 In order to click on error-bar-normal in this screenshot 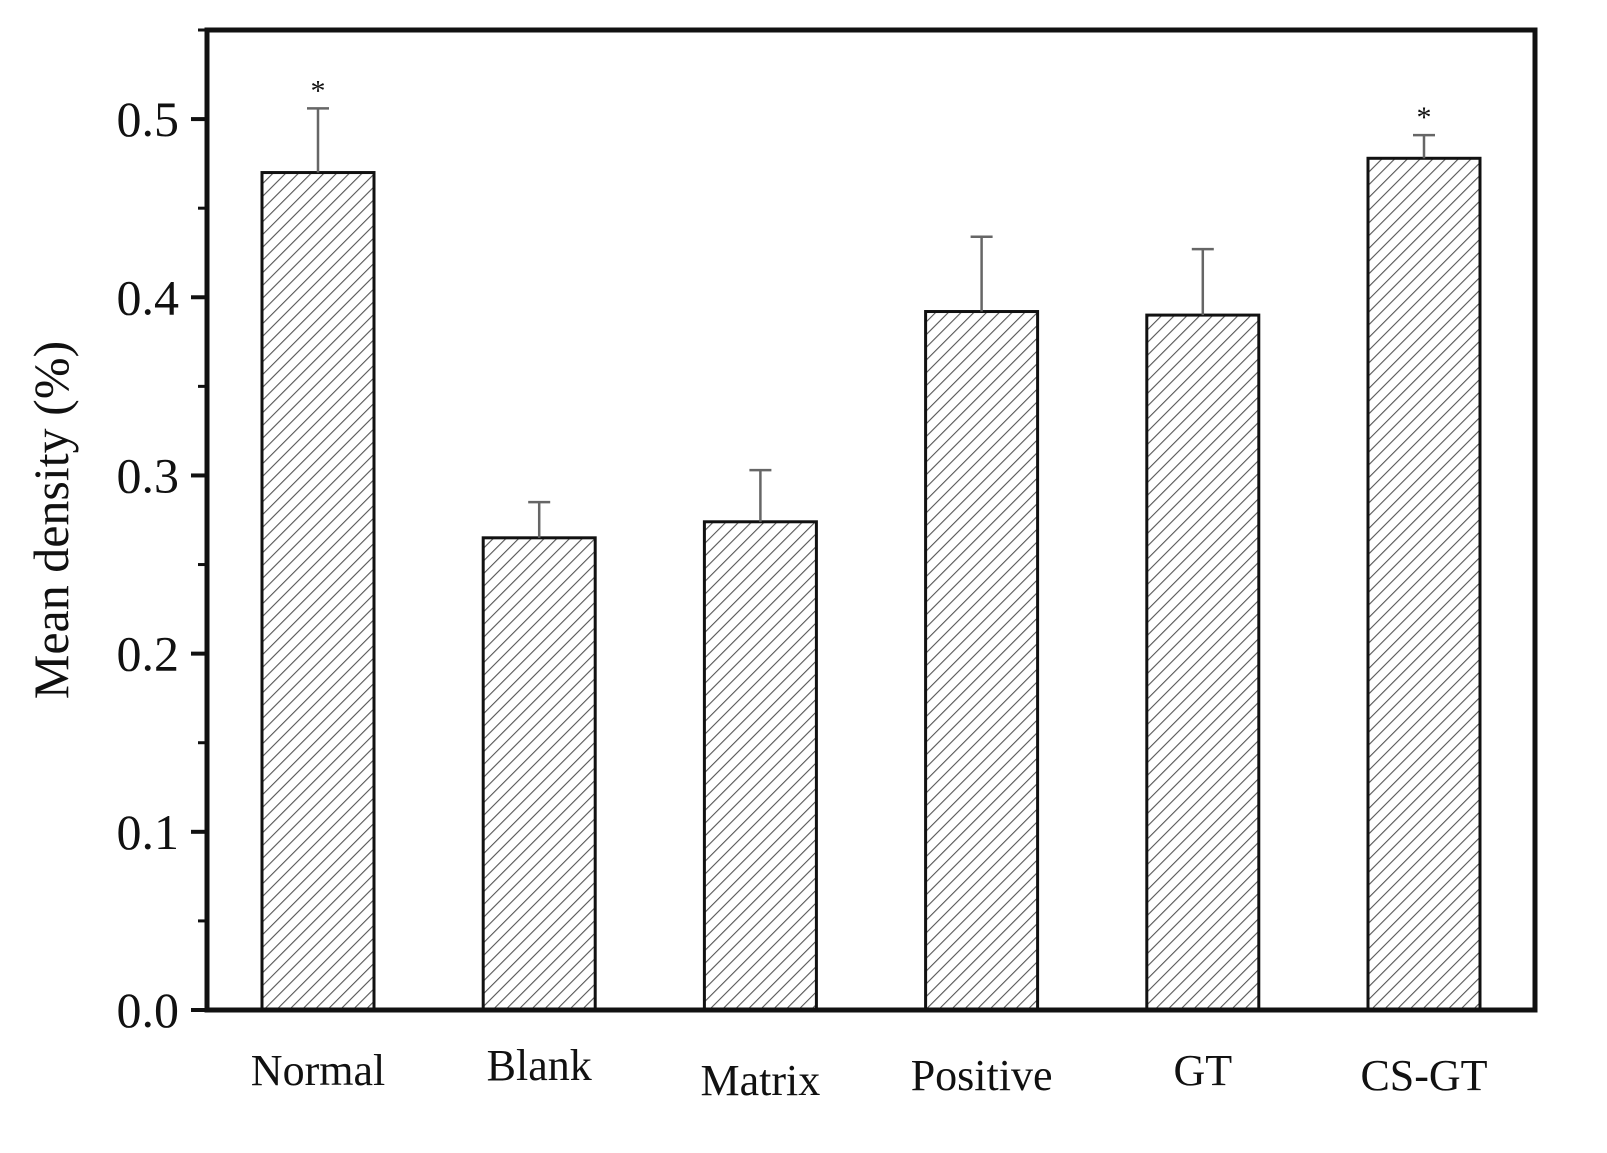, I will do `click(318, 140)`.